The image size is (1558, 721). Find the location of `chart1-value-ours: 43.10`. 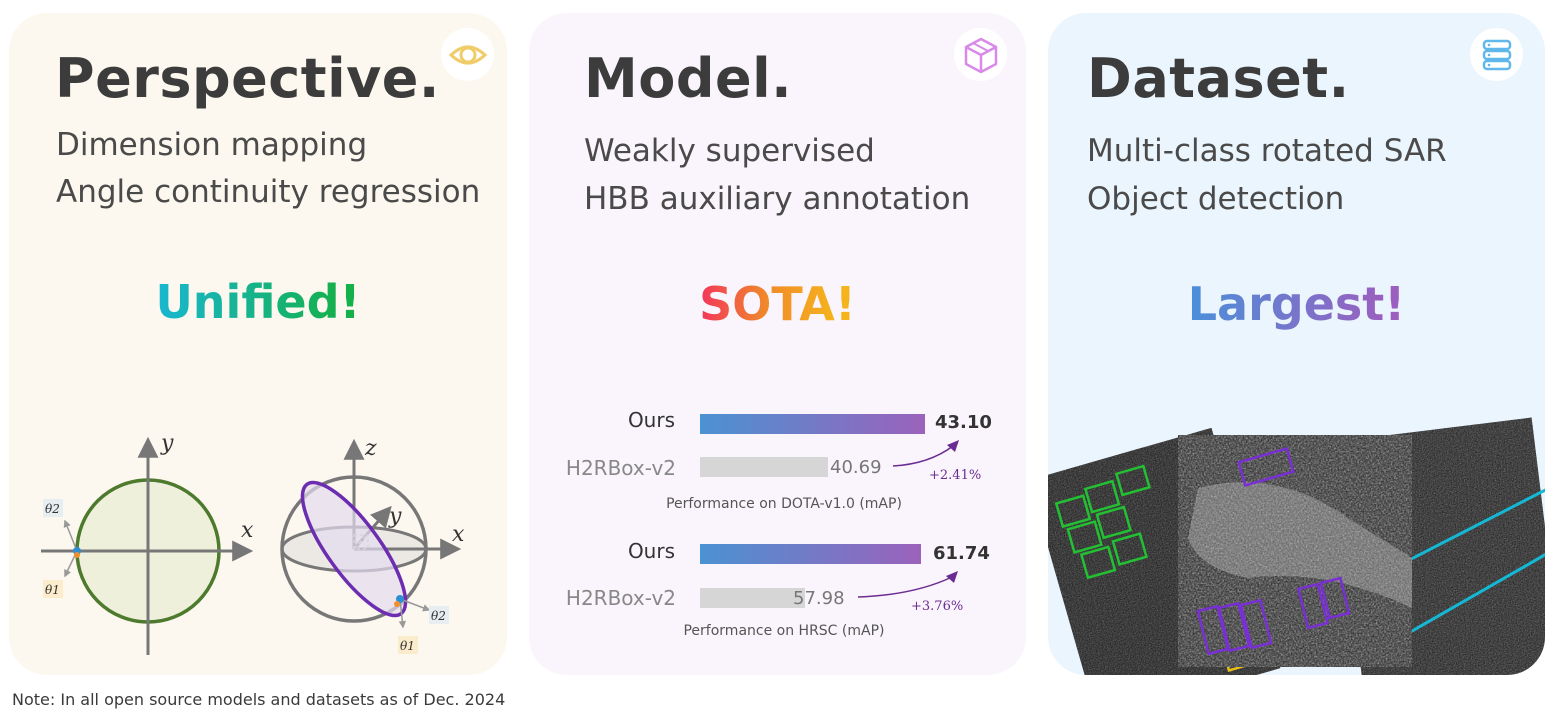

chart1-value-ours: 43.10 is located at coordinates (963, 422).